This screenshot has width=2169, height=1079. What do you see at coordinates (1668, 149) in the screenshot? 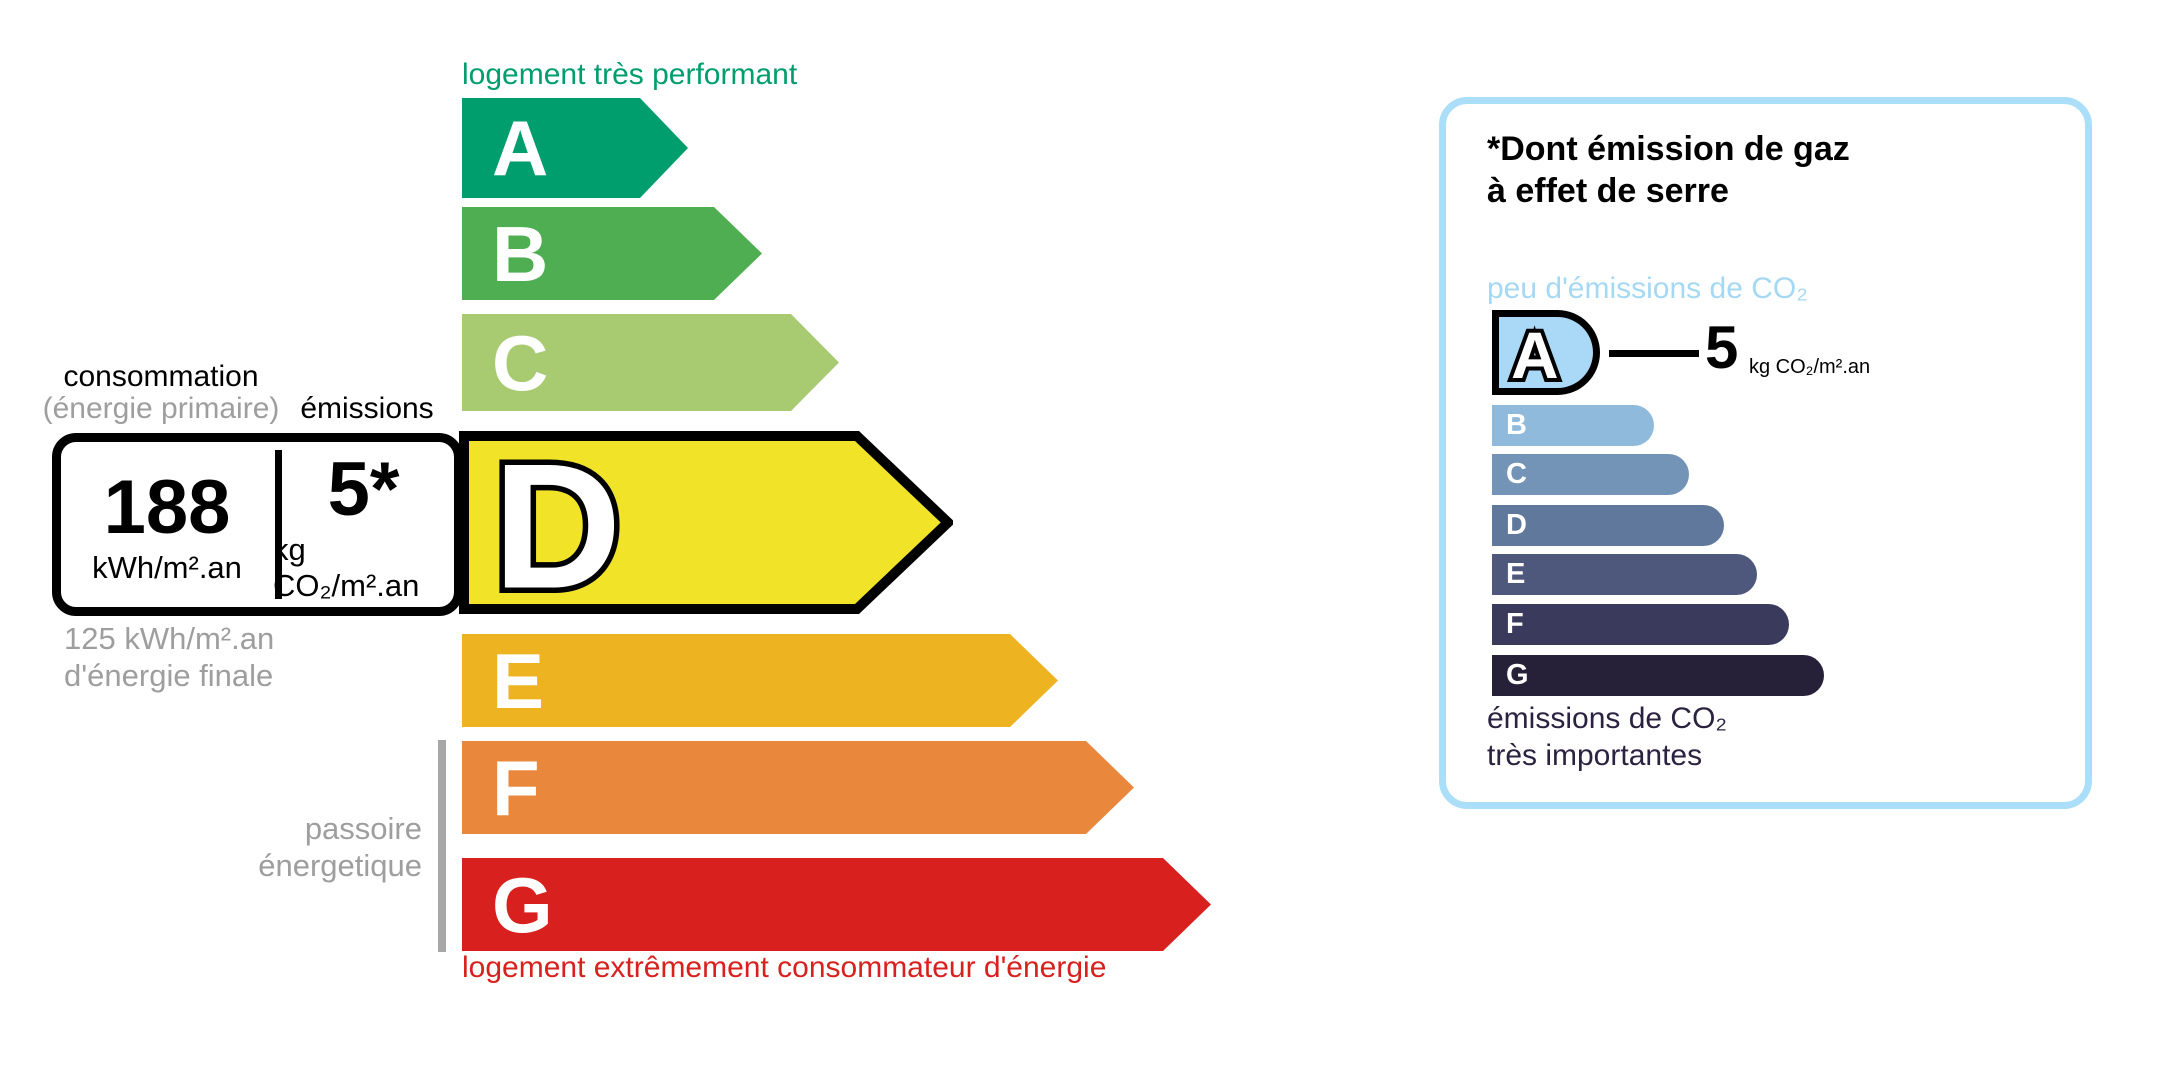
I see `ghg-panel-title-line1: *Dont émission de gaz` at bounding box center [1668, 149].